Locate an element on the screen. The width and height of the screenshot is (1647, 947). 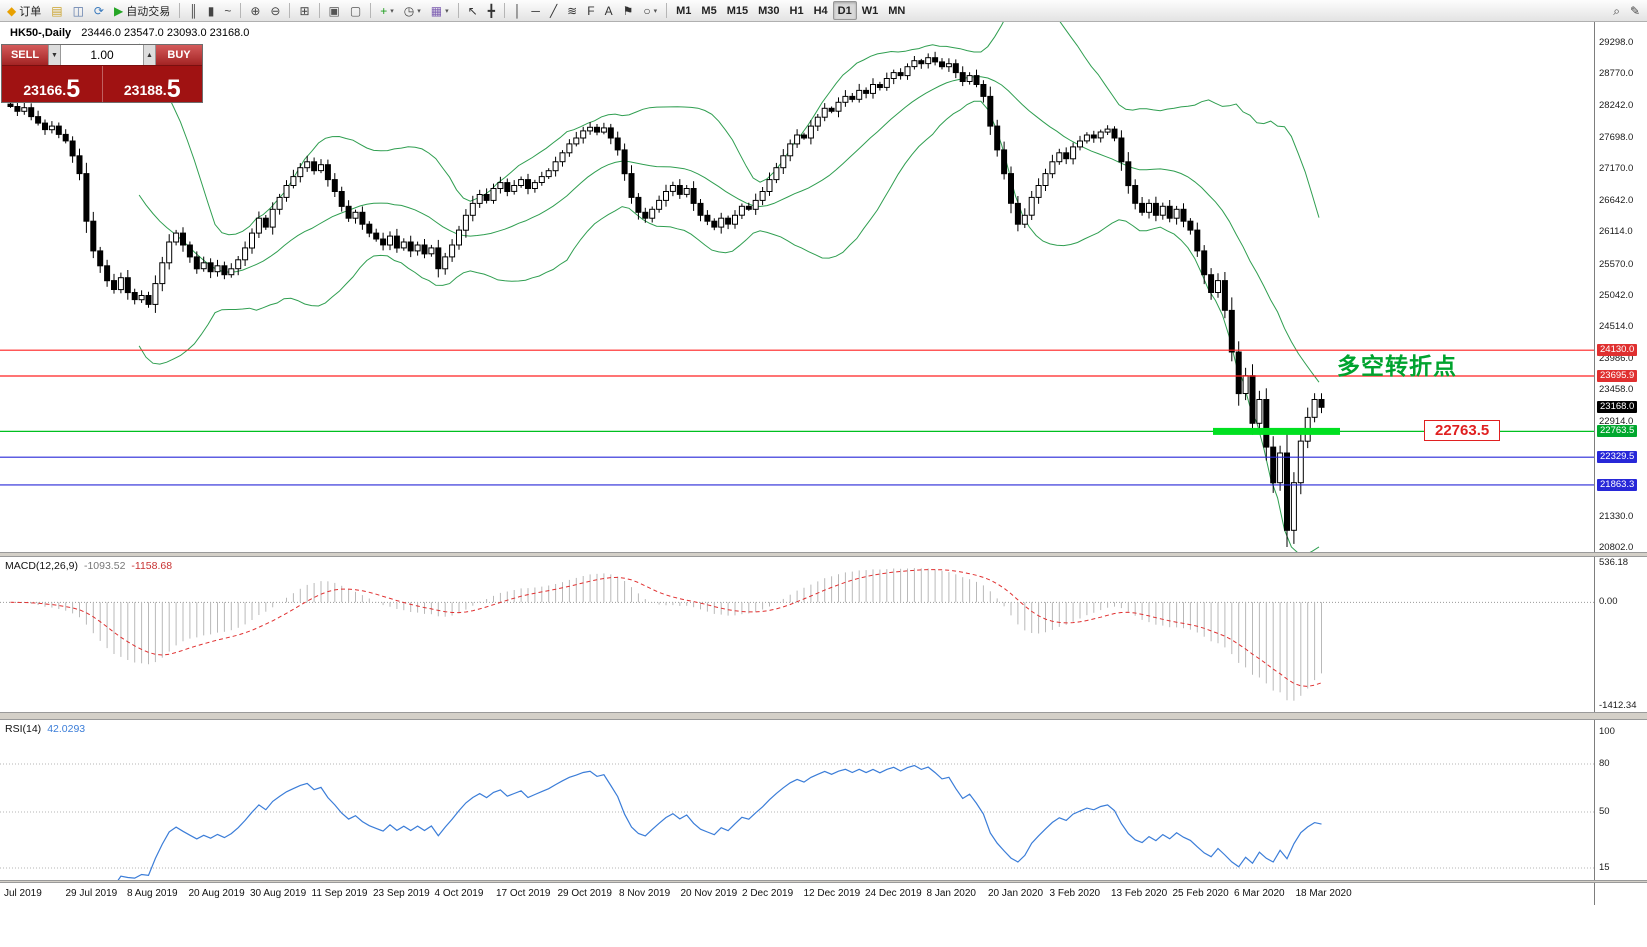
chart-list-icon-icon: ▤ is located at coordinates (57, 10).